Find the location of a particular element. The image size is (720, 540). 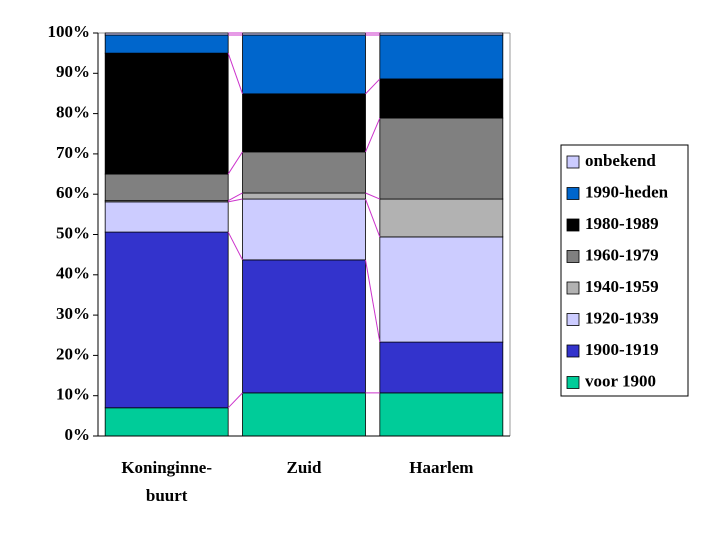

legend-box is located at coordinates (624, 270).